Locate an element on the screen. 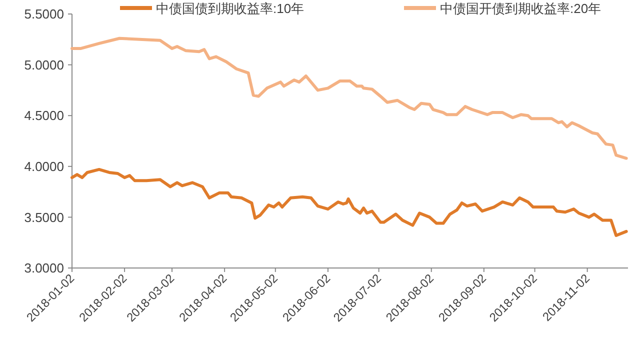  y-tick-label: 4.5000 is located at coordinates (44, 116).